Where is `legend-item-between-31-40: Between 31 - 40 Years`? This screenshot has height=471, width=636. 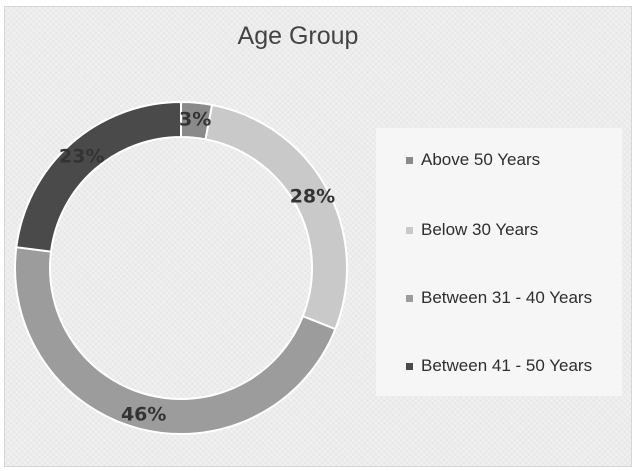 legend-item-between-31-40: Between 31 - 40 Years is located at coordinates (499, 298).